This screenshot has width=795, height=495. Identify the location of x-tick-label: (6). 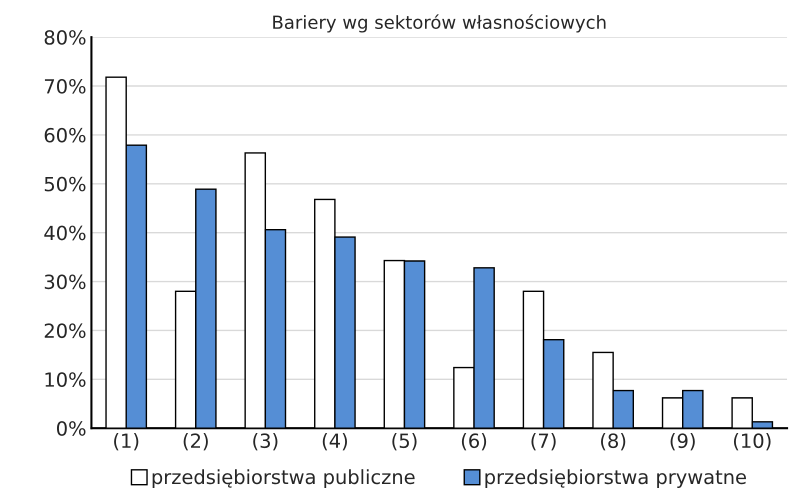
(474, 441).